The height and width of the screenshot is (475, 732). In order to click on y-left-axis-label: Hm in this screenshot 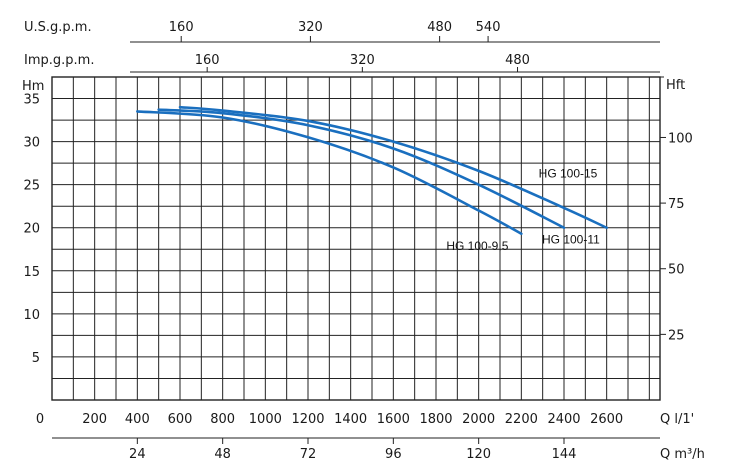, I will do `click(33, 86)`.